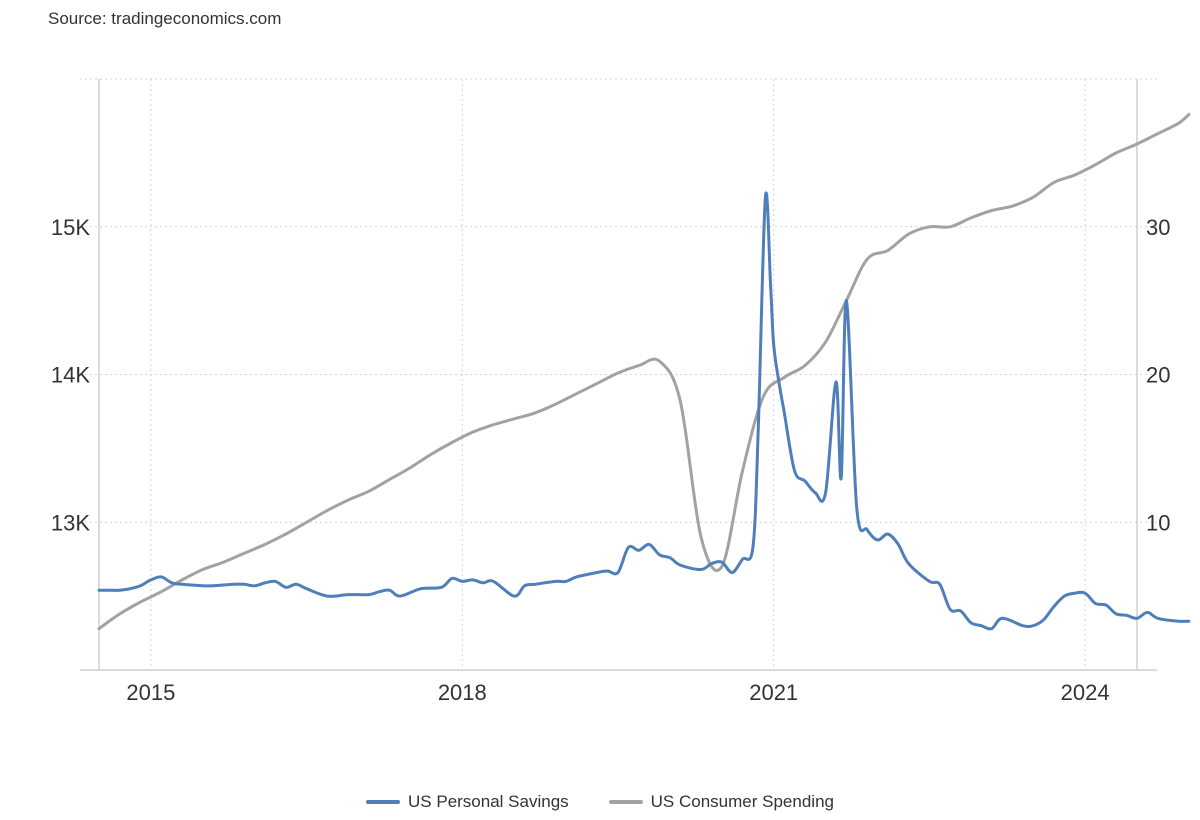  I want to click on source-label: Source: tradingeconomics.com, so click(165, 18).